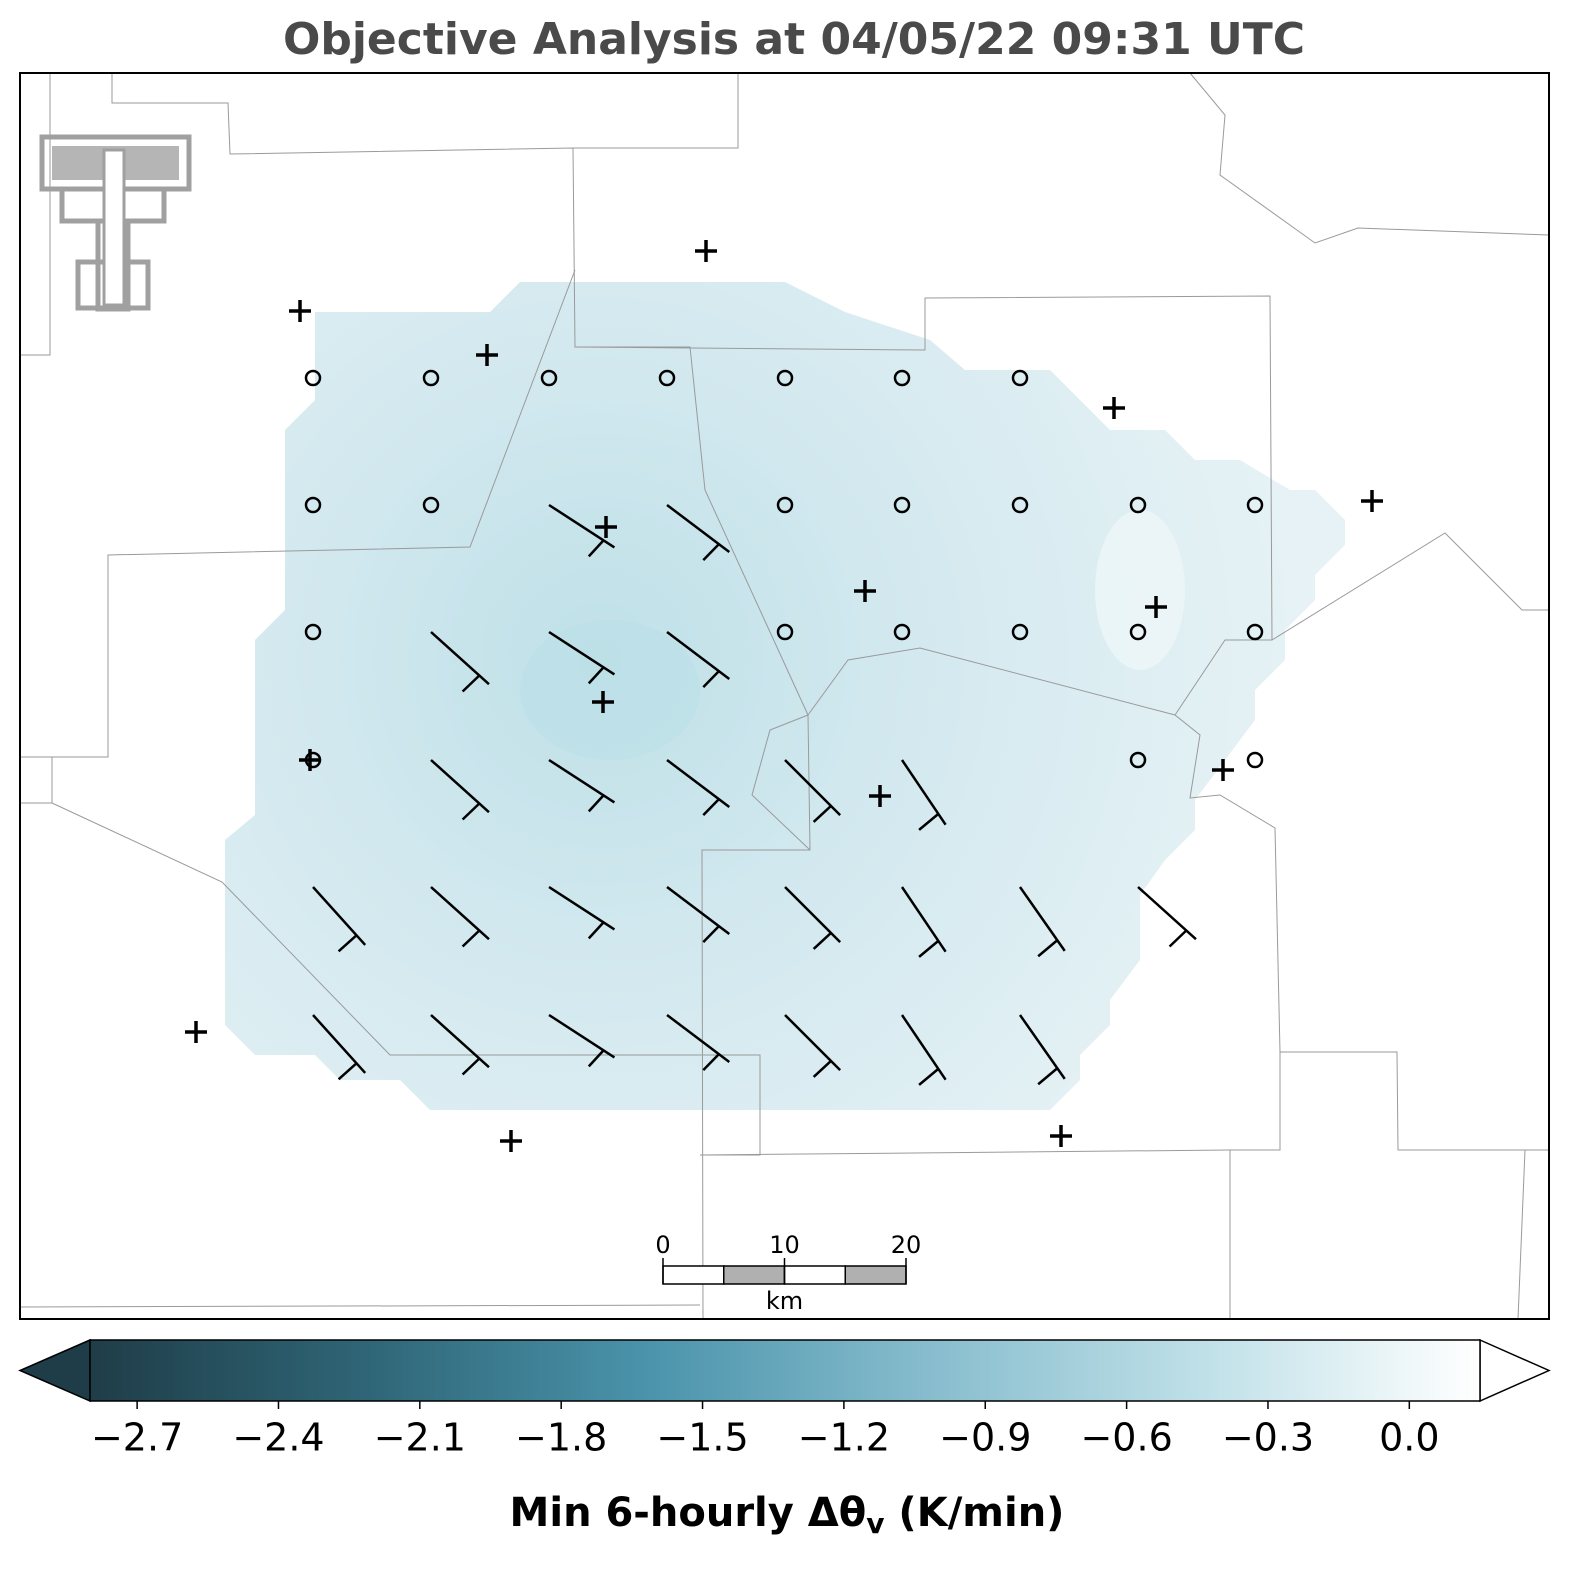  What do you see at coordinates (610, 690) in the screenshot?
I see `field-low` at bounding box center [610, 690].